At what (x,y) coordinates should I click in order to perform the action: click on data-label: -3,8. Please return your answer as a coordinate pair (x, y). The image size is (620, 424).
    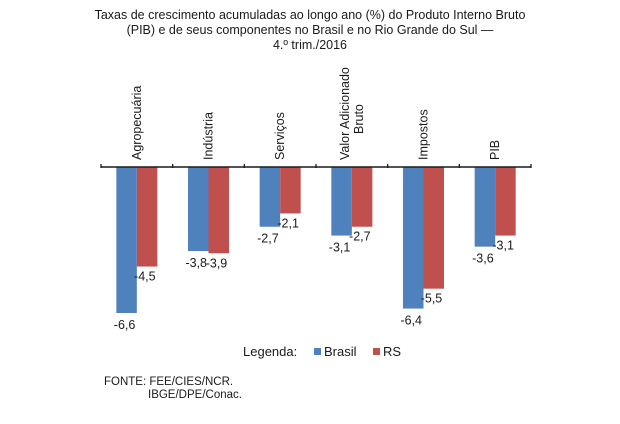
    Looking at the image, I should click on (196, 263).